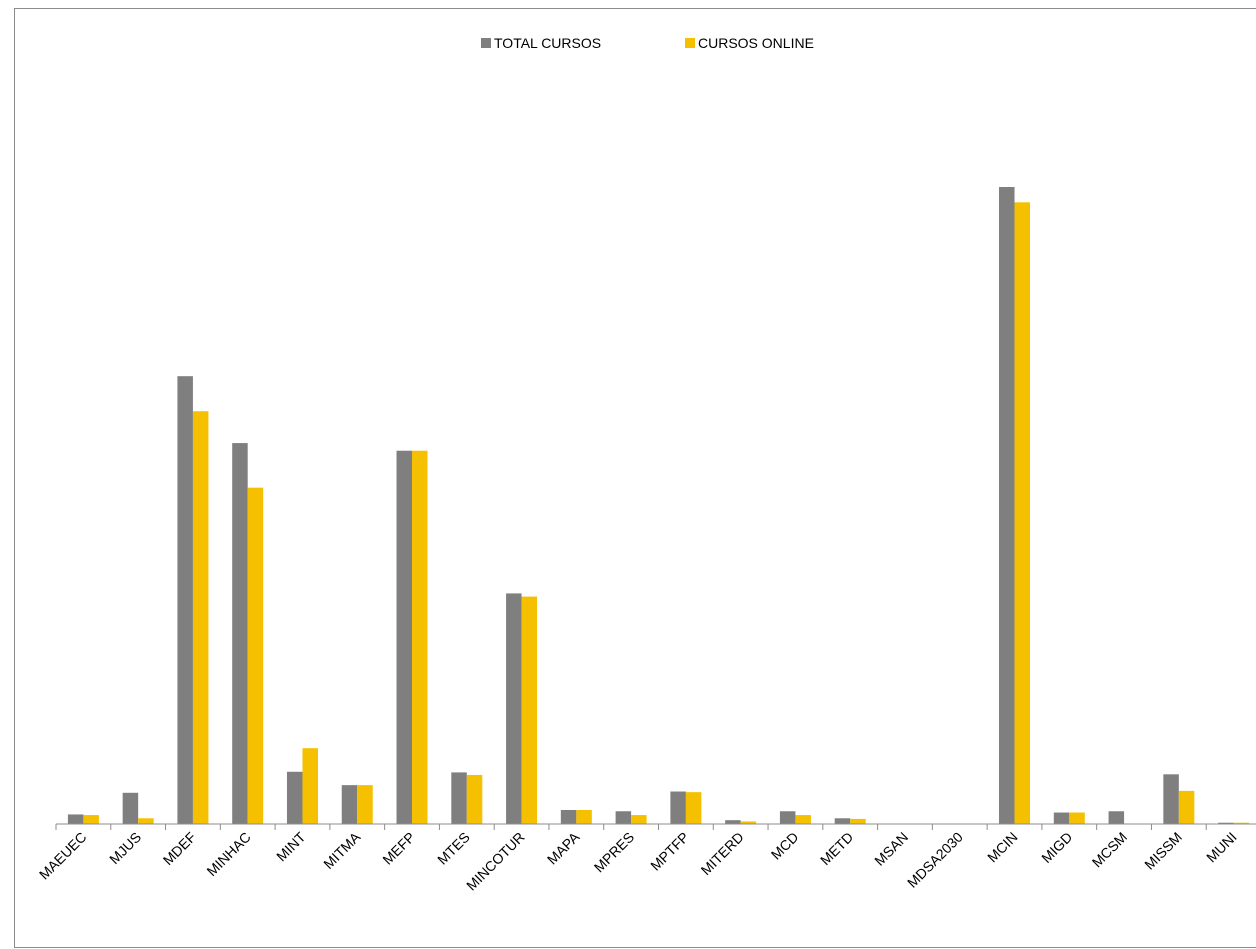 The width and height of the screenshot is (1256, 949). What do you see at coordinates (453, 848) in the screenshot?
I see `x-tick-label-mtes: MTES` at bounding box center [453, 848].